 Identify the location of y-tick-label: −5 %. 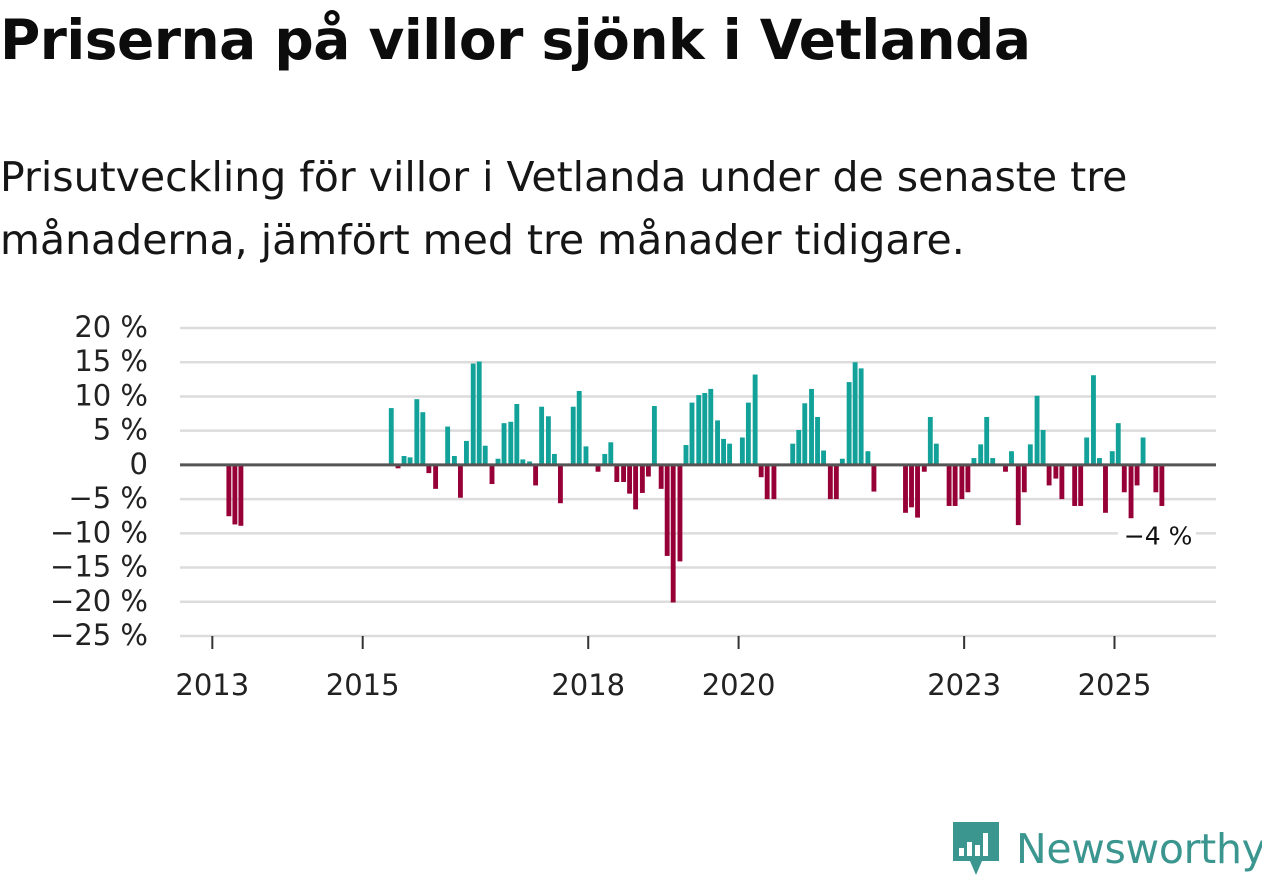
(108, 498).